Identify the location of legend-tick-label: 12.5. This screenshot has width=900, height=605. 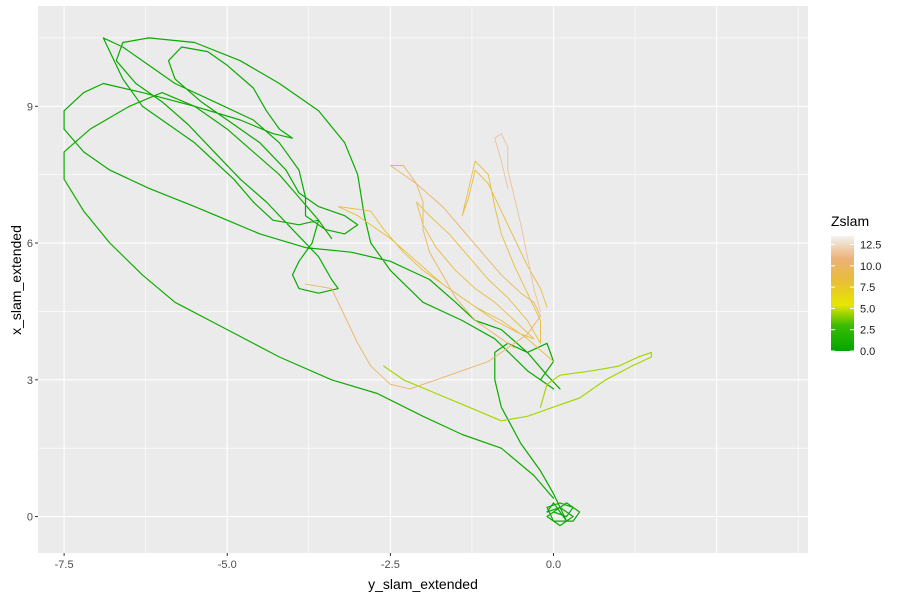
(870, 246).